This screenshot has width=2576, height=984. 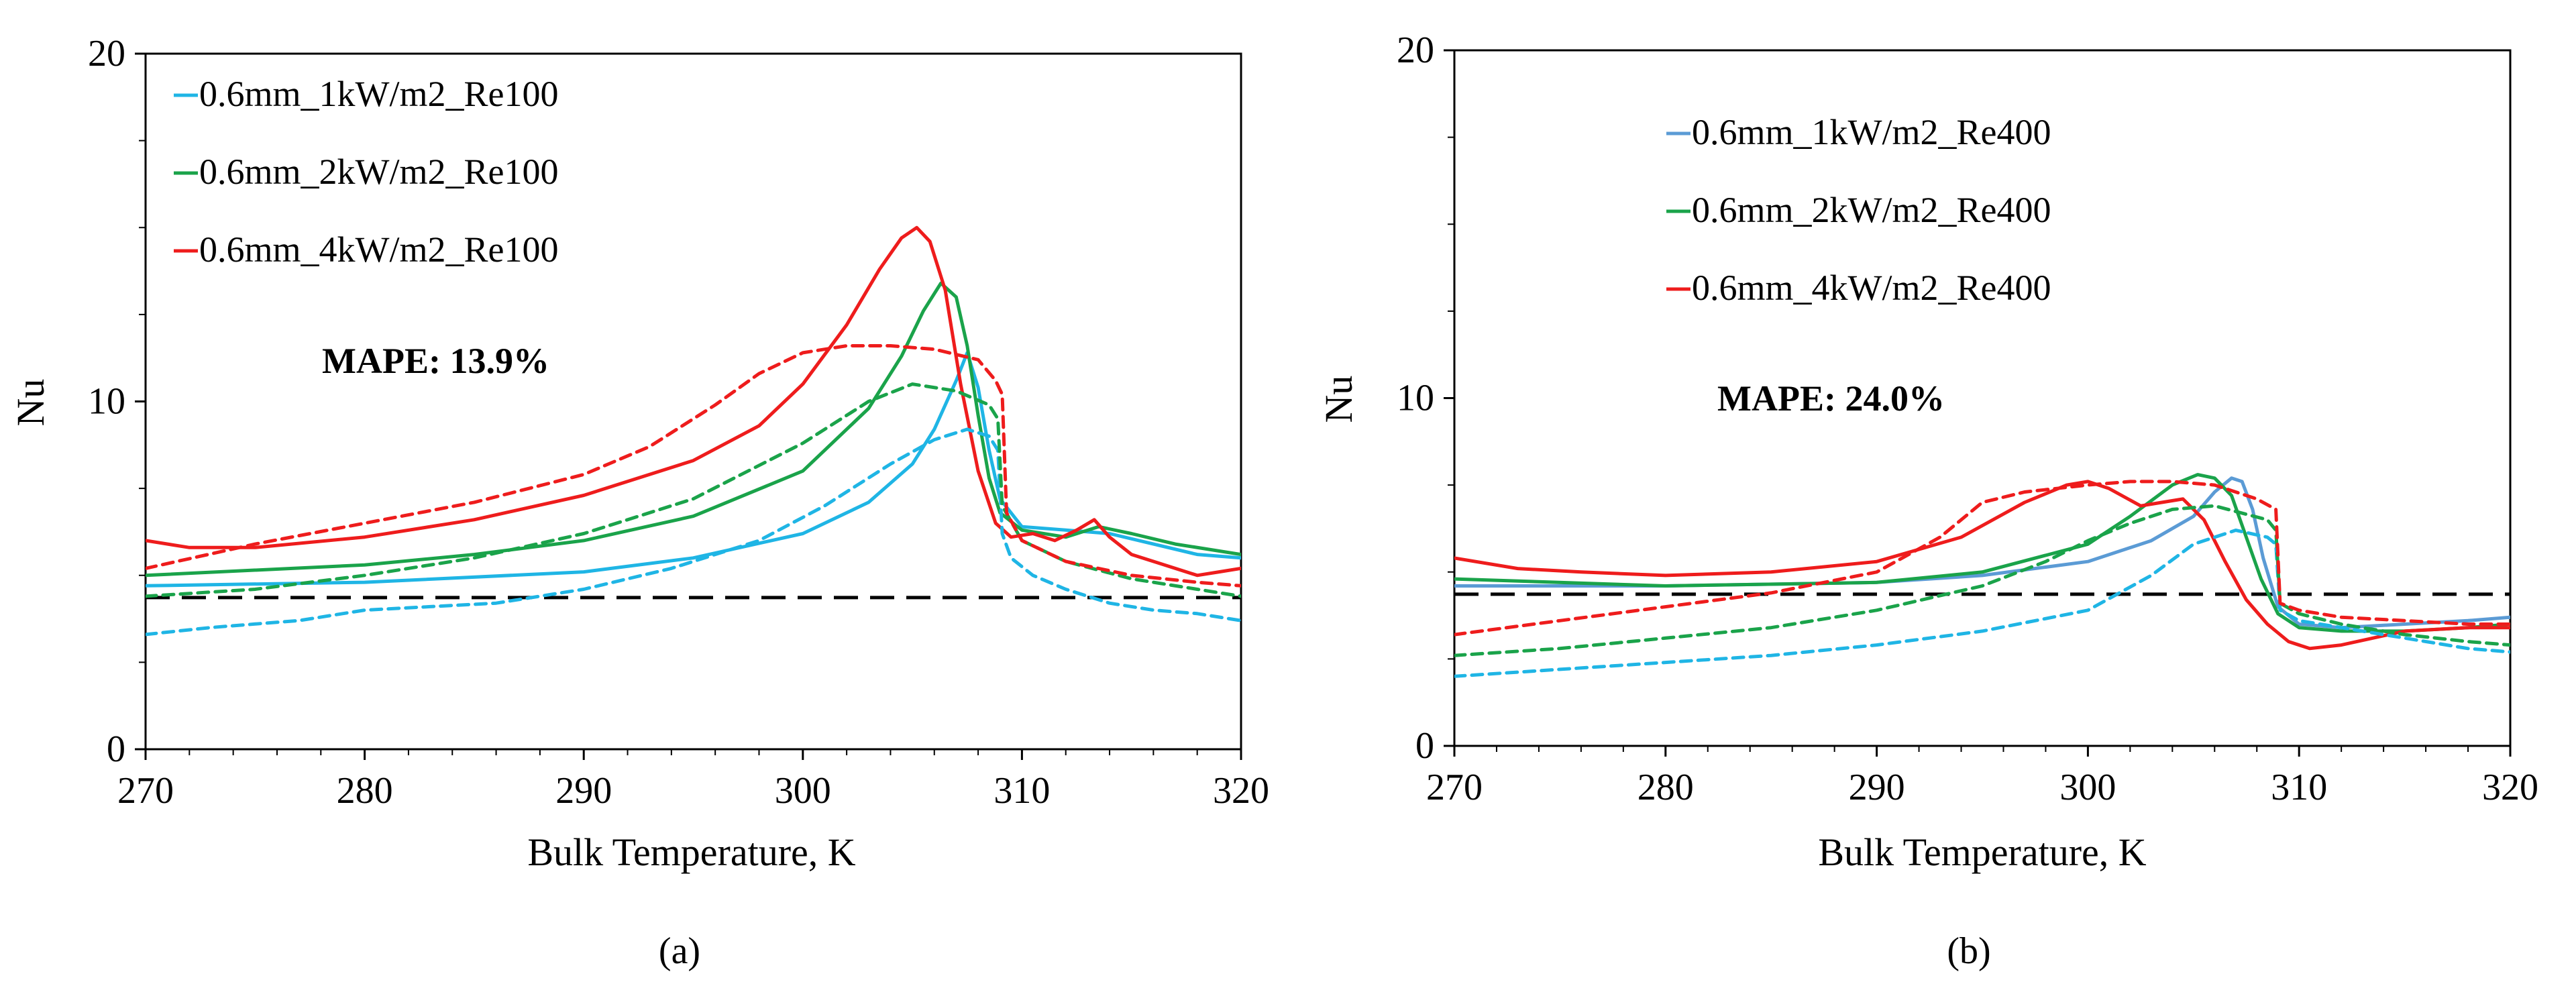 What do you see at coordinates (1424, 746) in the screenshot?
I see `y-tick-label-b: 0` at bounding box center [1424, 746].